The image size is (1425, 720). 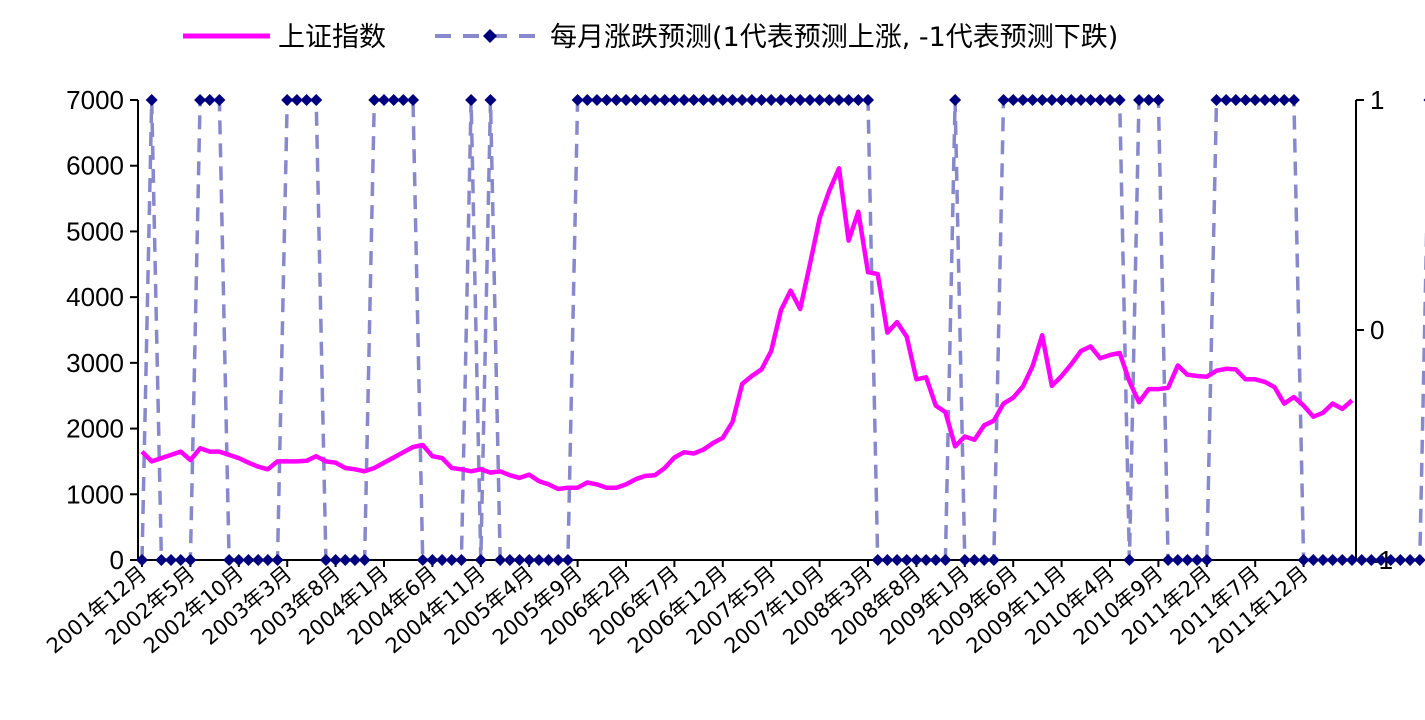 I want to click on left-tick-label: 5000, so click(x=95, y=231).